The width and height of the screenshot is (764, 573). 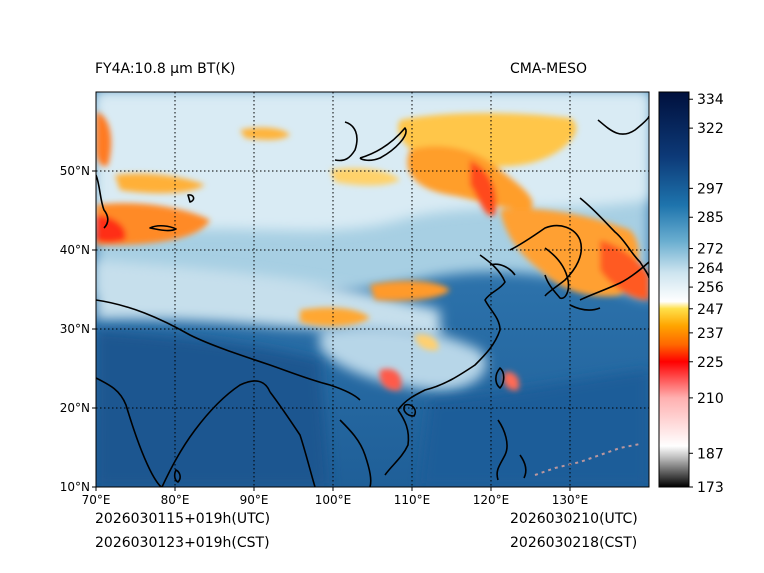 I want to click on map-title: FY4A:10.8 µm BT(K), so click(x=165, y=69).